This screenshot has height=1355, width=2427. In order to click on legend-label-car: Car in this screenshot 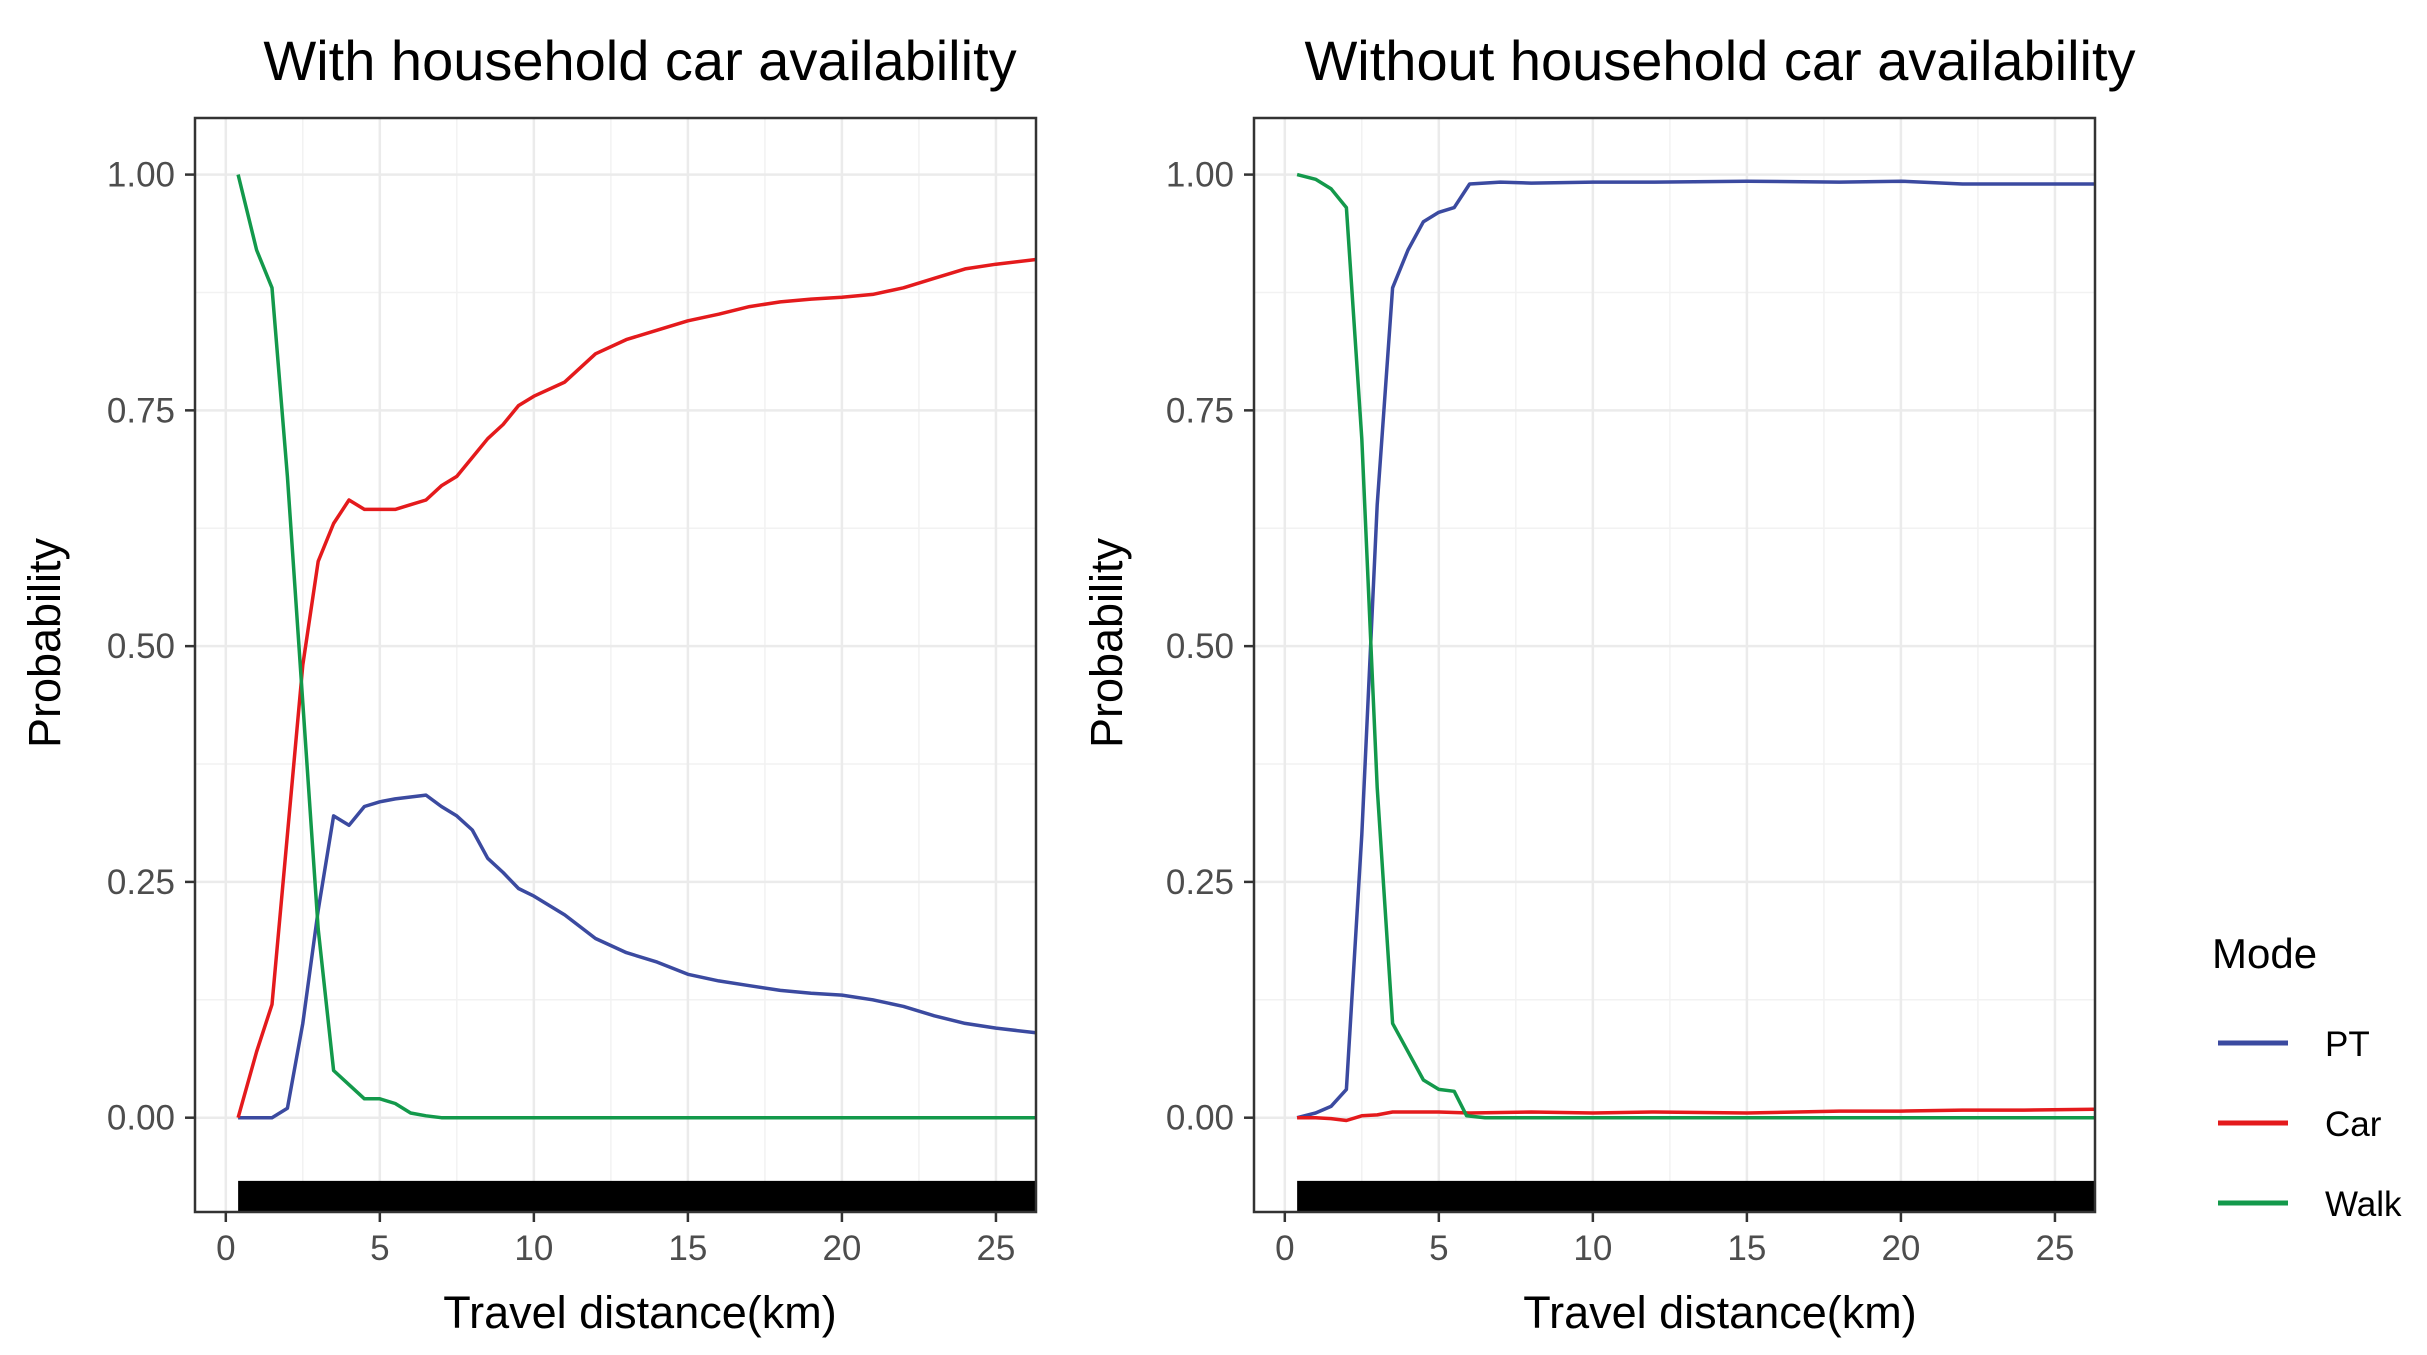, I will do `click(2353, 1124)`.